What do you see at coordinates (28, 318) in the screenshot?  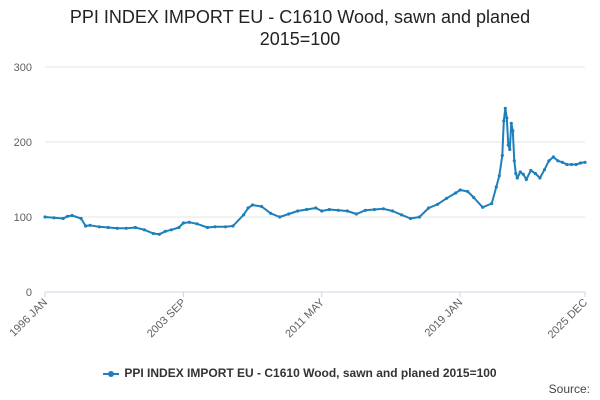 I see `x-tick-label: 1996 JAN` at bounding box center [28, 318].